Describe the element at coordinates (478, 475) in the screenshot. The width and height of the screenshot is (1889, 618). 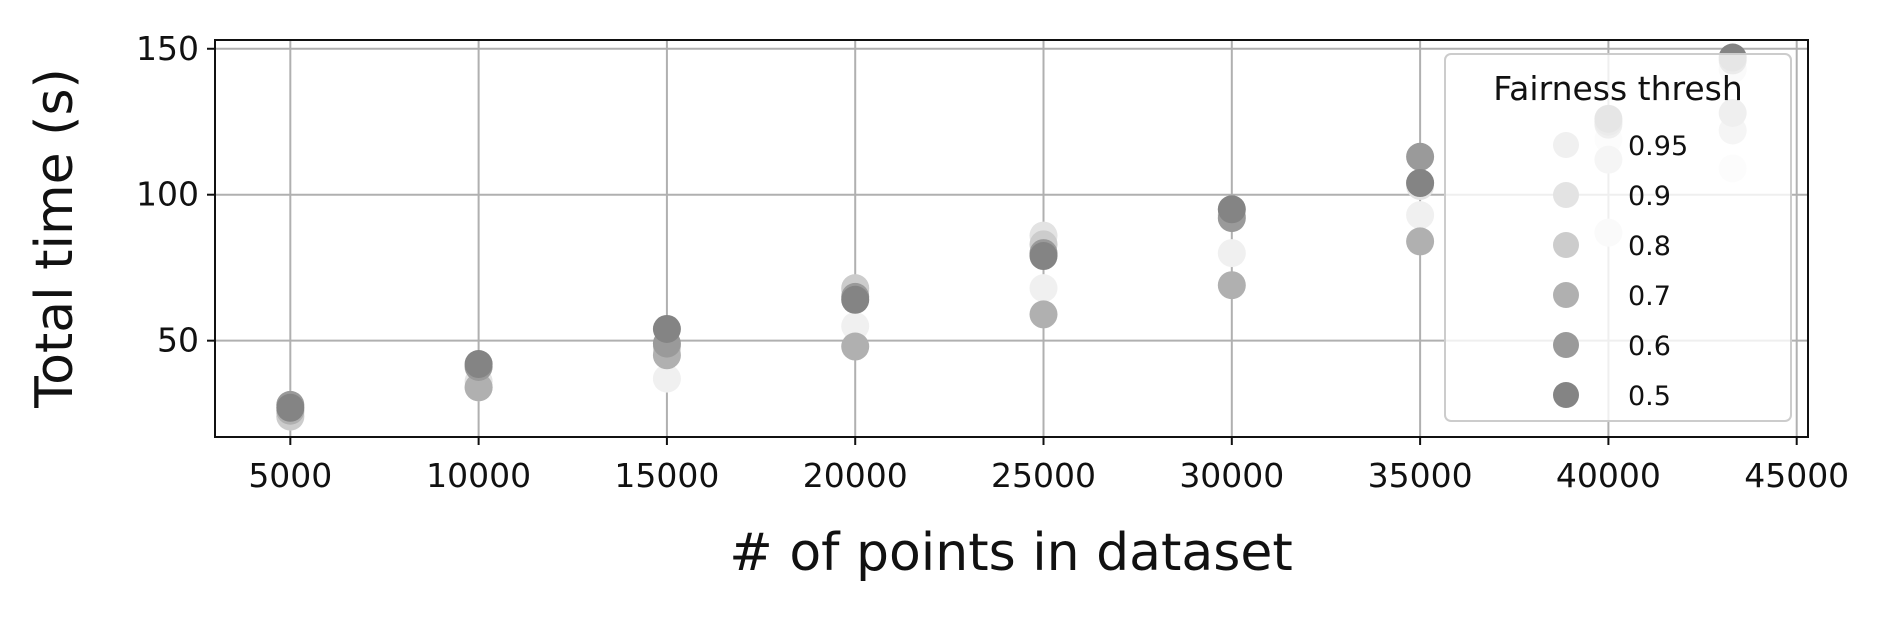
I see `x-tick-label: 10000` at that location.